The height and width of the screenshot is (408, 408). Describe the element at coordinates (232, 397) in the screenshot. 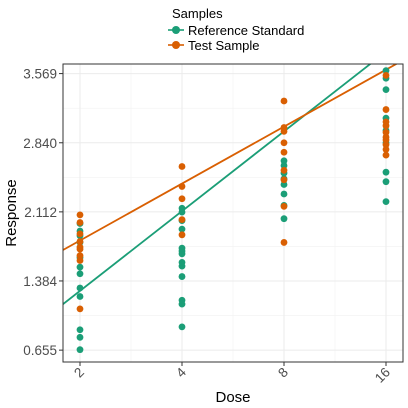

I see `x-axis-title: Dose` at that location.